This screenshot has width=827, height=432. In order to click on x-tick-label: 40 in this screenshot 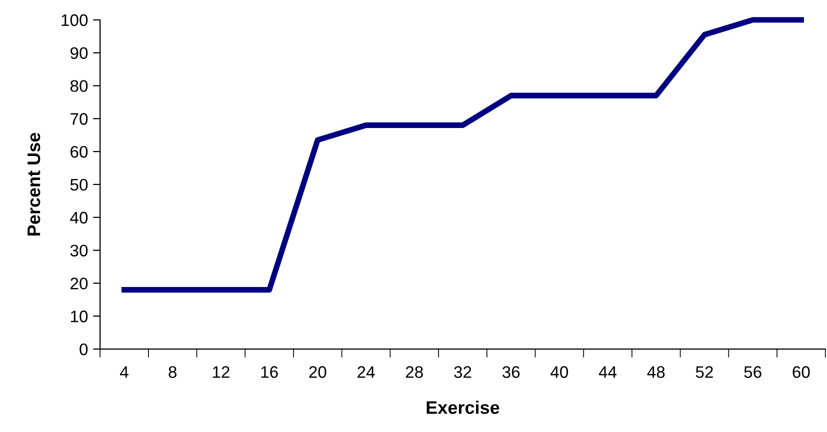, I will do `click(559, 372)`.